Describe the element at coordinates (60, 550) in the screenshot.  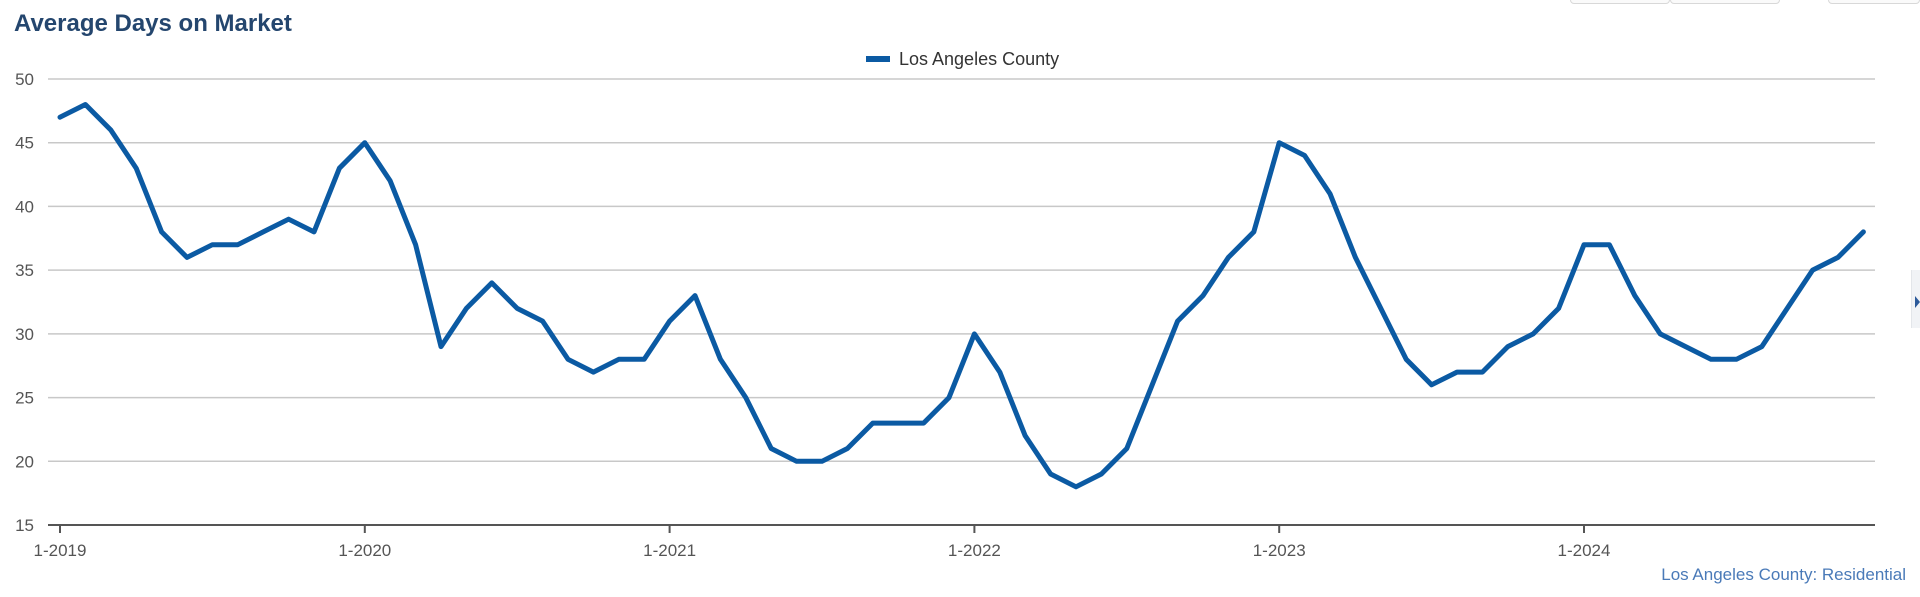
I see `x-tick-label-1-2019: 1-2019` at that location.